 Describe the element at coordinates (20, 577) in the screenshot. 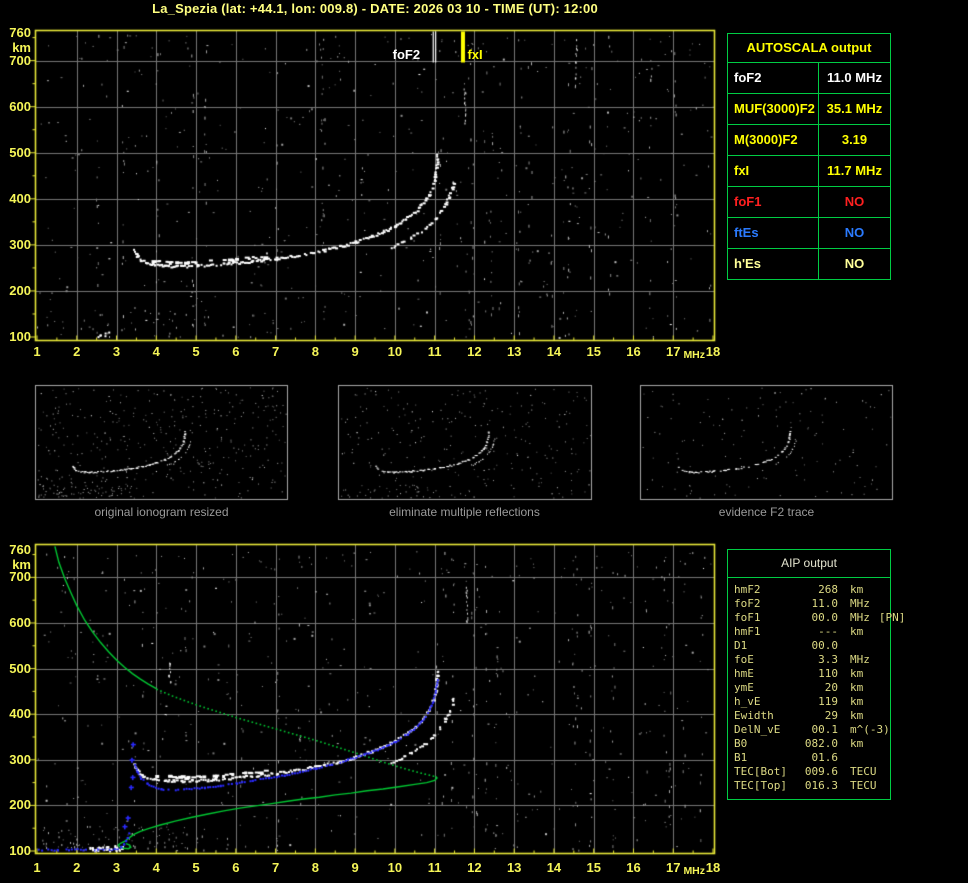

I see `y-tick-label: 700` at that location.